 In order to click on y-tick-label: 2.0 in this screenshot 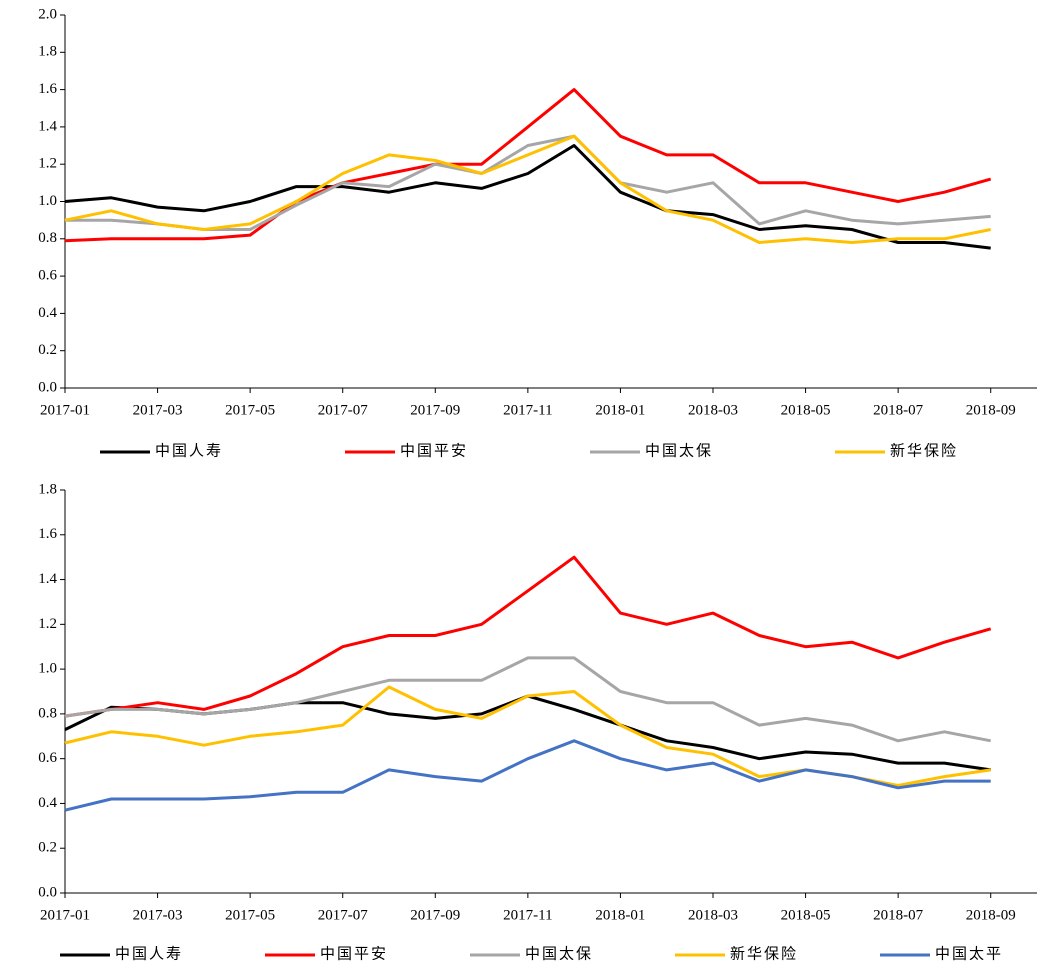, I will do `click(47, 14)`.